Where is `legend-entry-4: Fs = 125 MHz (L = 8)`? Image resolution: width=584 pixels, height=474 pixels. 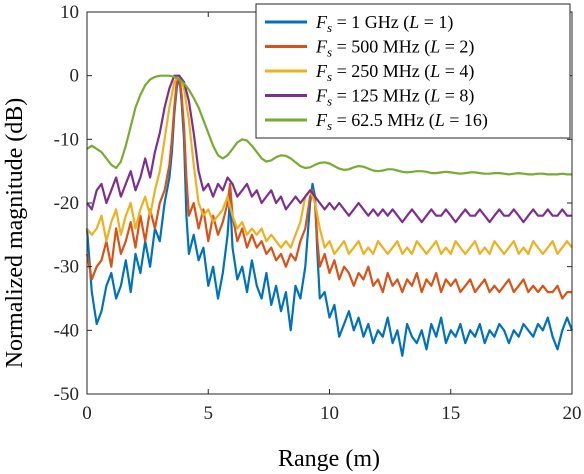 legend-entry-4: Fs = 125 MHz (L = 8) is located at coordinates (394, 97).